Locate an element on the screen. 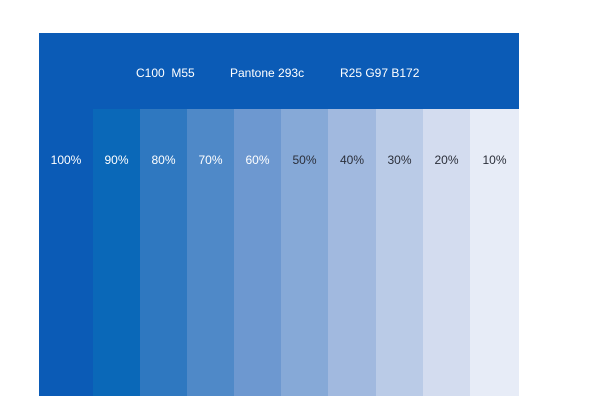 The image size is (600, 420). tint-label-60: 60% is located at coordinates (257, 160).